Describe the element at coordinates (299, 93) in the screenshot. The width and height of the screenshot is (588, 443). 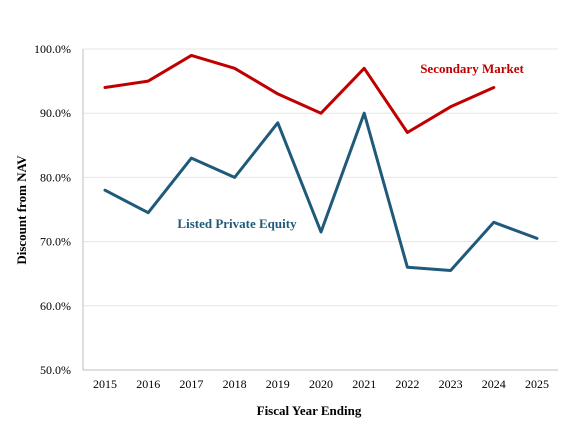
I see `series-line-secondary-market` at that location.